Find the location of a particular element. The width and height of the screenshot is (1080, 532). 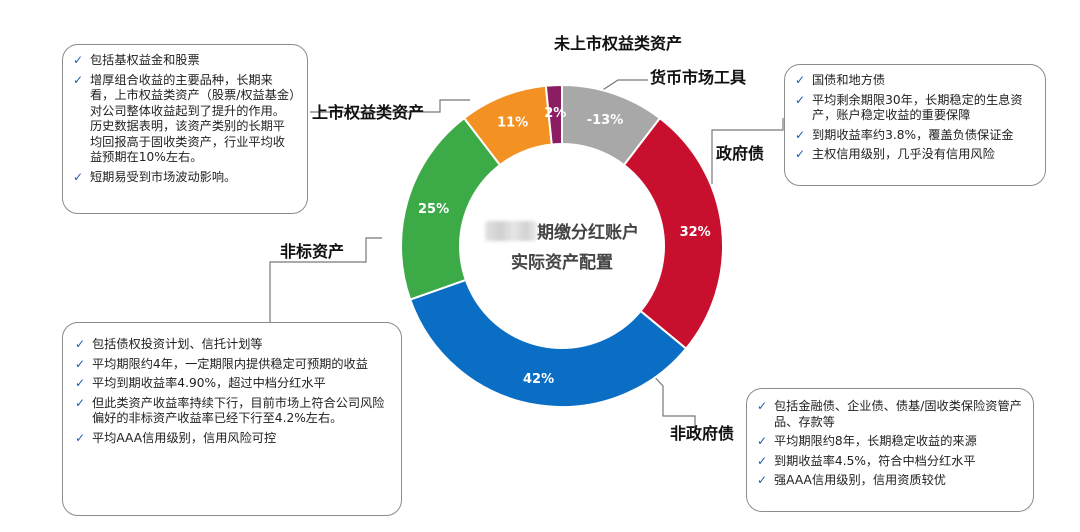

connector-non-gov-bond is located at coordinates (672, 399).